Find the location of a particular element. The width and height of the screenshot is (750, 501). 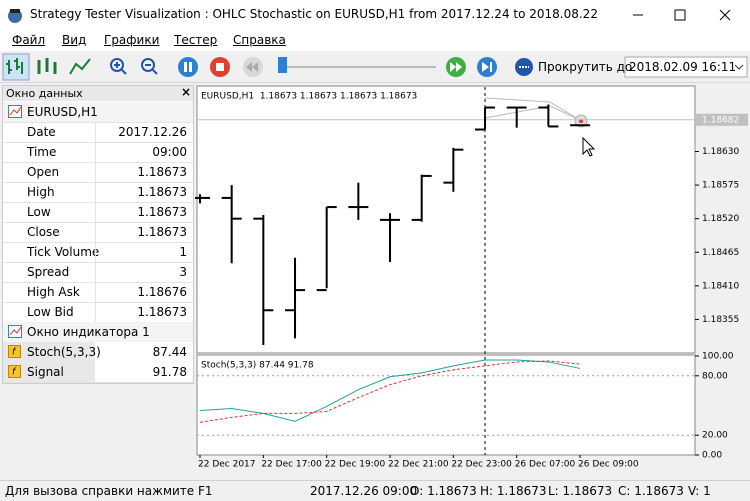

y-tick-label: 1.18630 is located at coordinates (720, 152).